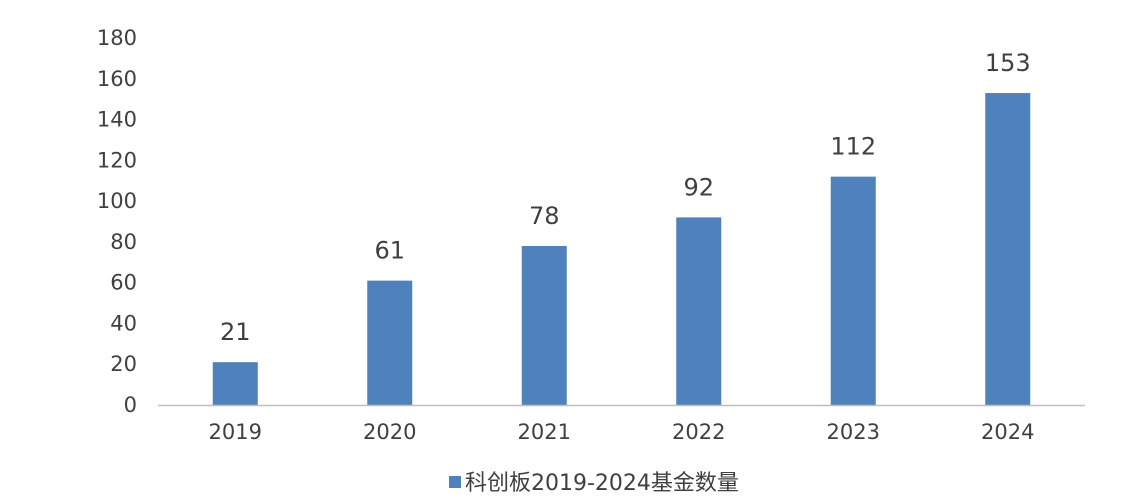  What do you see at coordinates (544, 216) in the screenshot?
I see `data-label-2021: 78` at bounding box center [544, 216].